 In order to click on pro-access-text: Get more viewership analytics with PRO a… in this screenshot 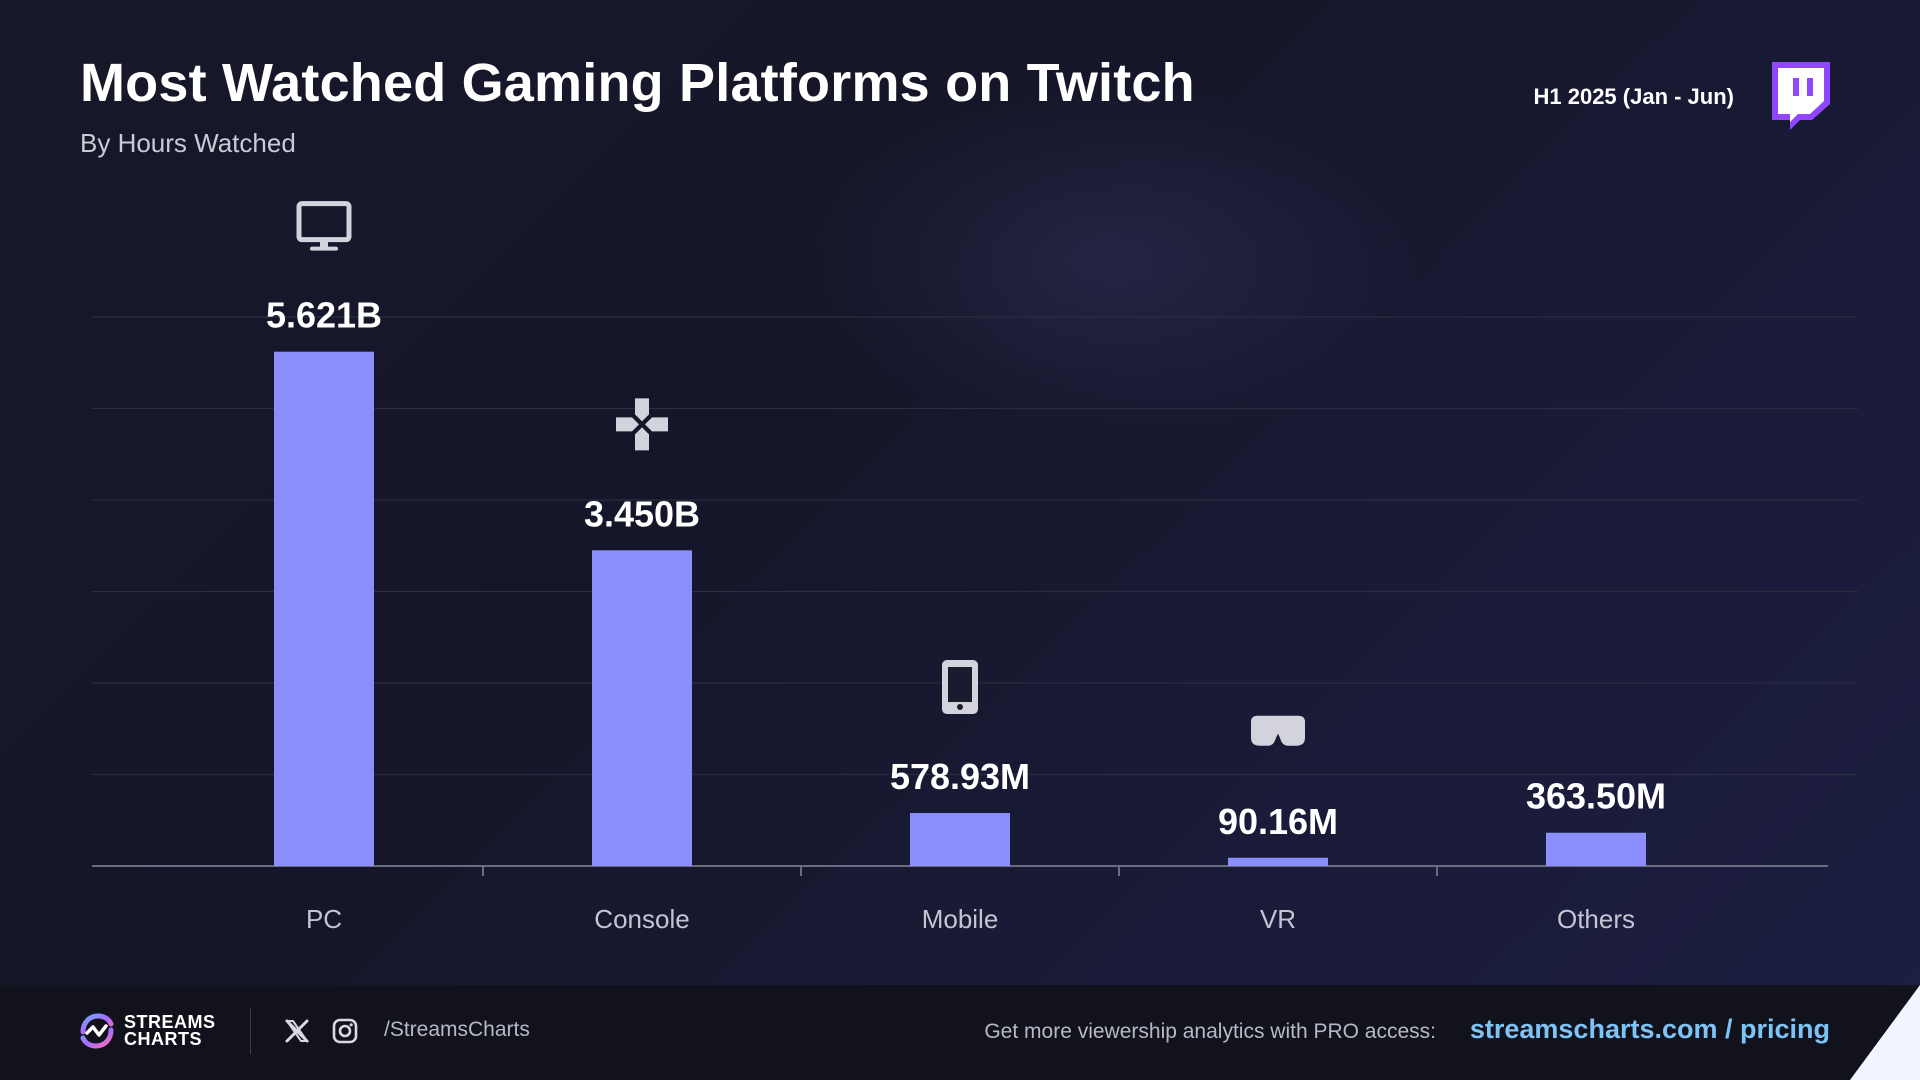, I will do `click(1210, 1031)`.